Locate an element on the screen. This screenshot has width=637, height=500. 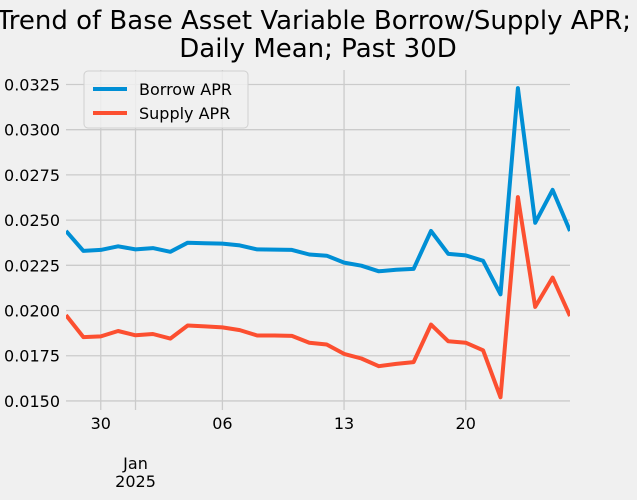
y-tick-label: 0.0150 is located at coordinates (32, 401).